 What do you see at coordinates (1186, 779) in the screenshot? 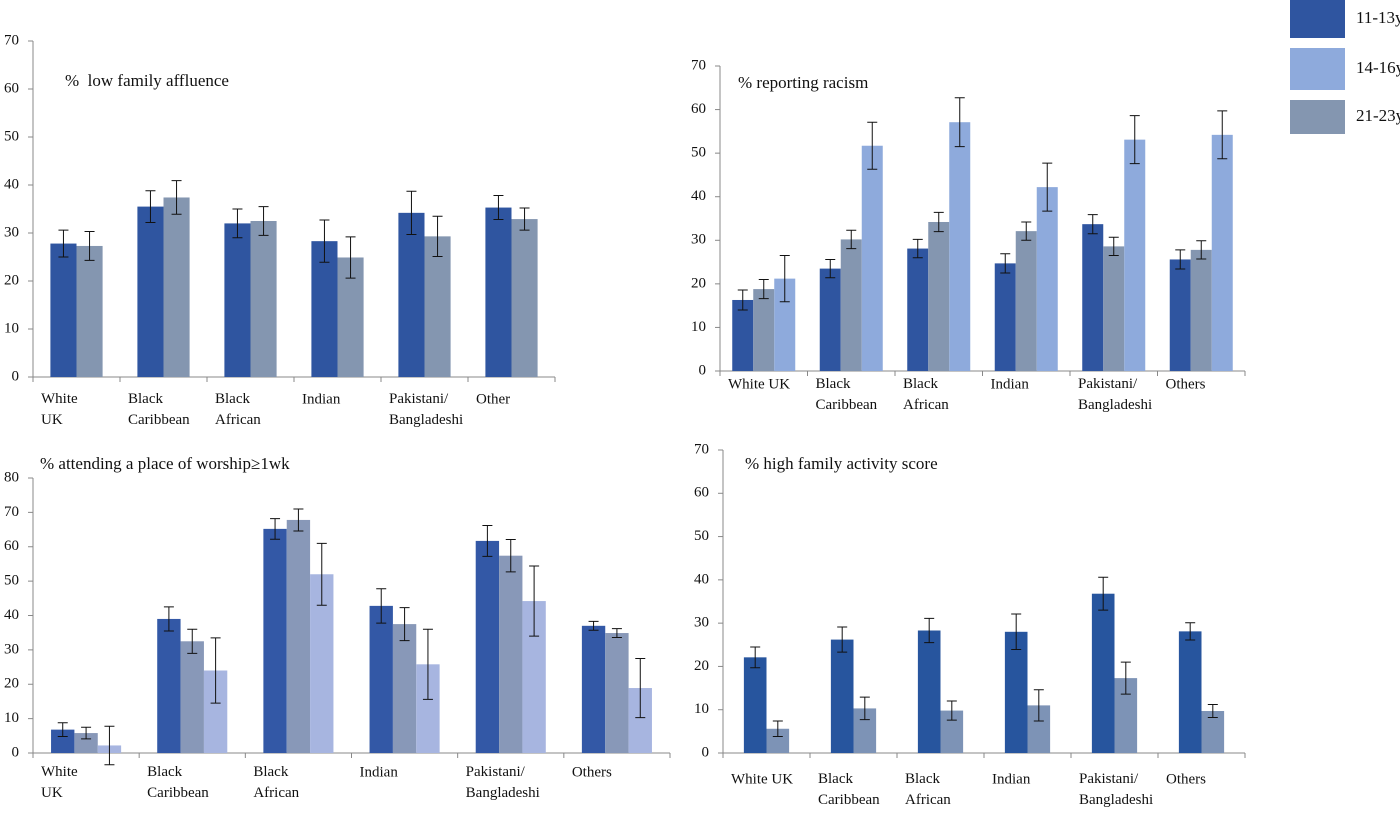
I see `x-tick-label: Others` at bounding box center [1186, 779].